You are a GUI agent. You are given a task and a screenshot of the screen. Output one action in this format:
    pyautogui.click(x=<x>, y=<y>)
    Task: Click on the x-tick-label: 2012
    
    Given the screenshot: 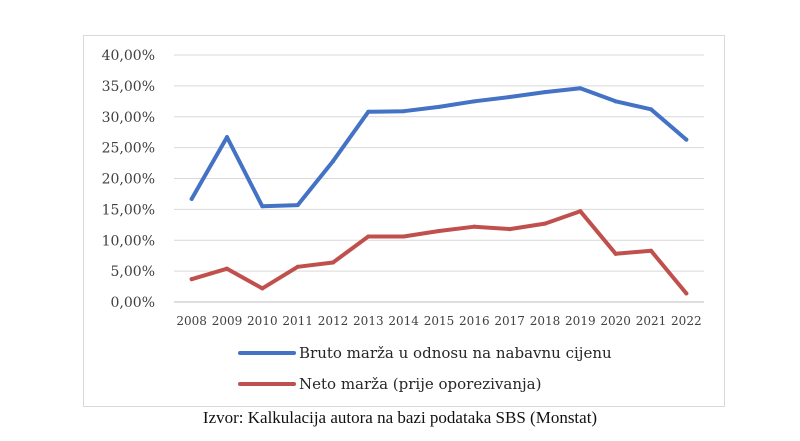 What is the action you would take?
    pyautogui.click(x=333, y=321)
    